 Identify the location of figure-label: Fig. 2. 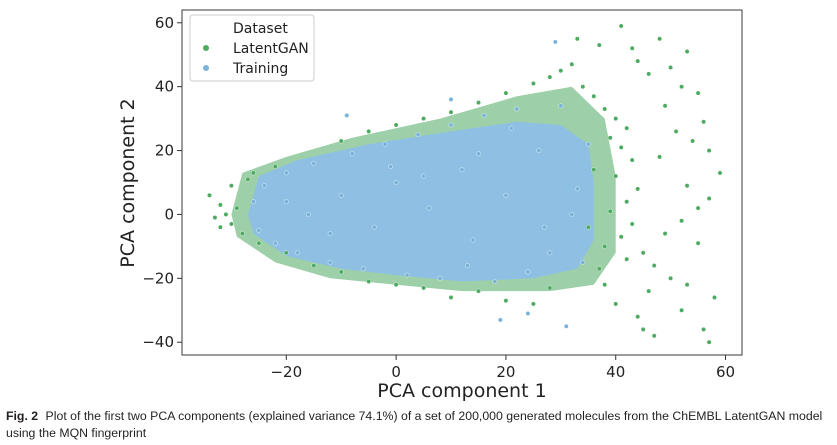
(22, 416).